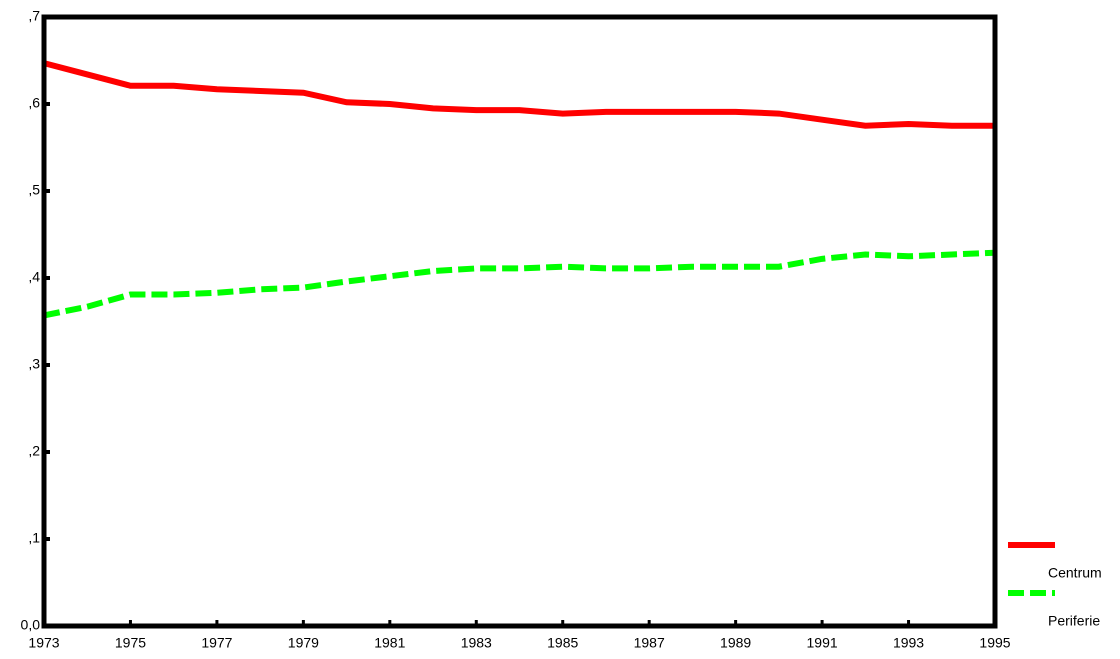 This screenshot has height=659, width=1120. I want to click on x-tick-label: 1993, so click(908, 643).